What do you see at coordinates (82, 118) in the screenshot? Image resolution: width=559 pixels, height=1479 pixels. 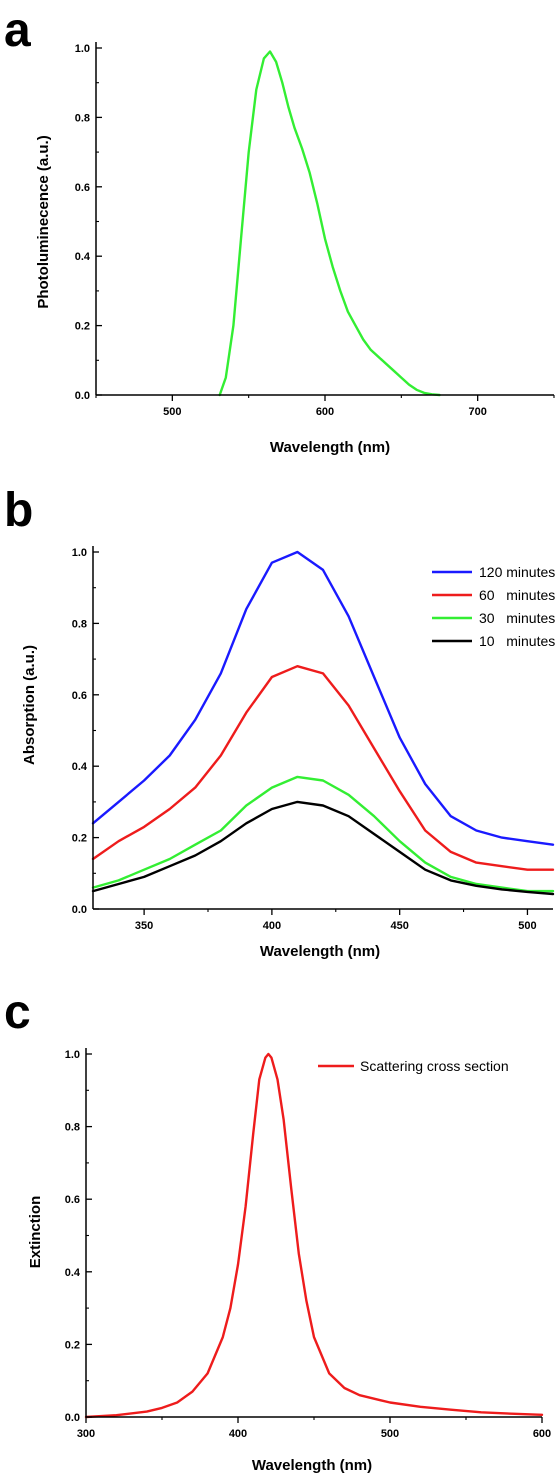 I see `y-tick-label-a-4: 0.8` at bounding box center [82, 118].